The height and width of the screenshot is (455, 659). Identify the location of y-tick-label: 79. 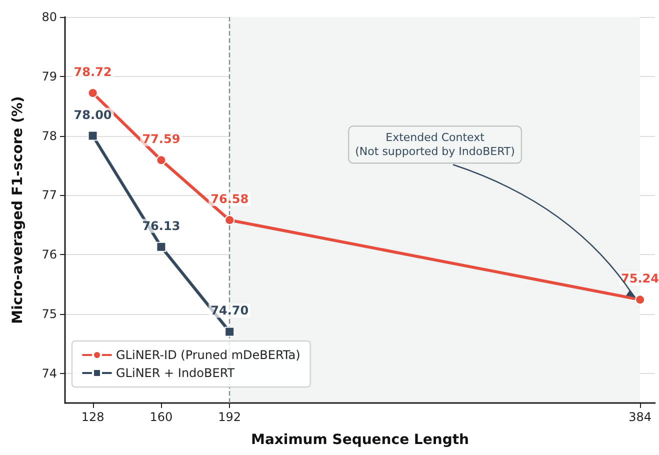
(49, 76).